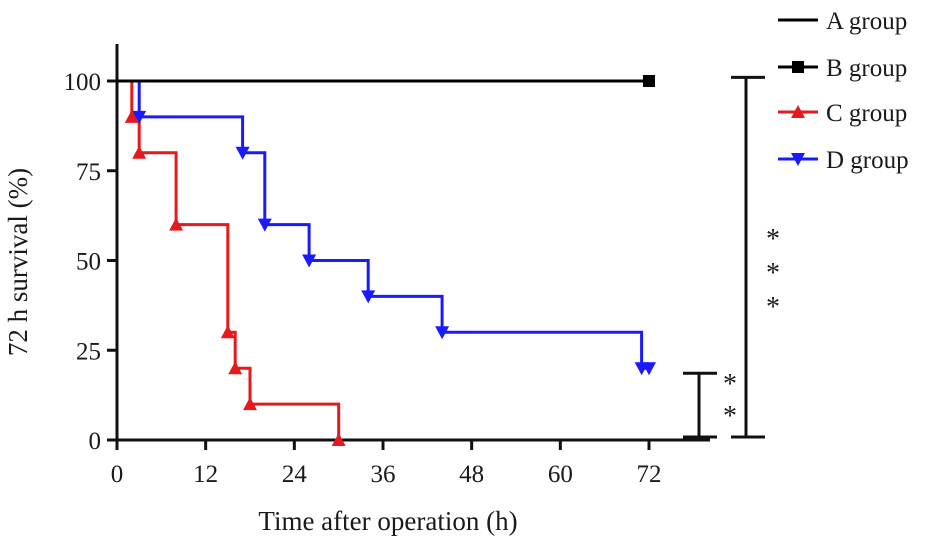  Describe the element at coordinates (383, 474) in the screenshot. I see `x-tick-label: 36` at that location.